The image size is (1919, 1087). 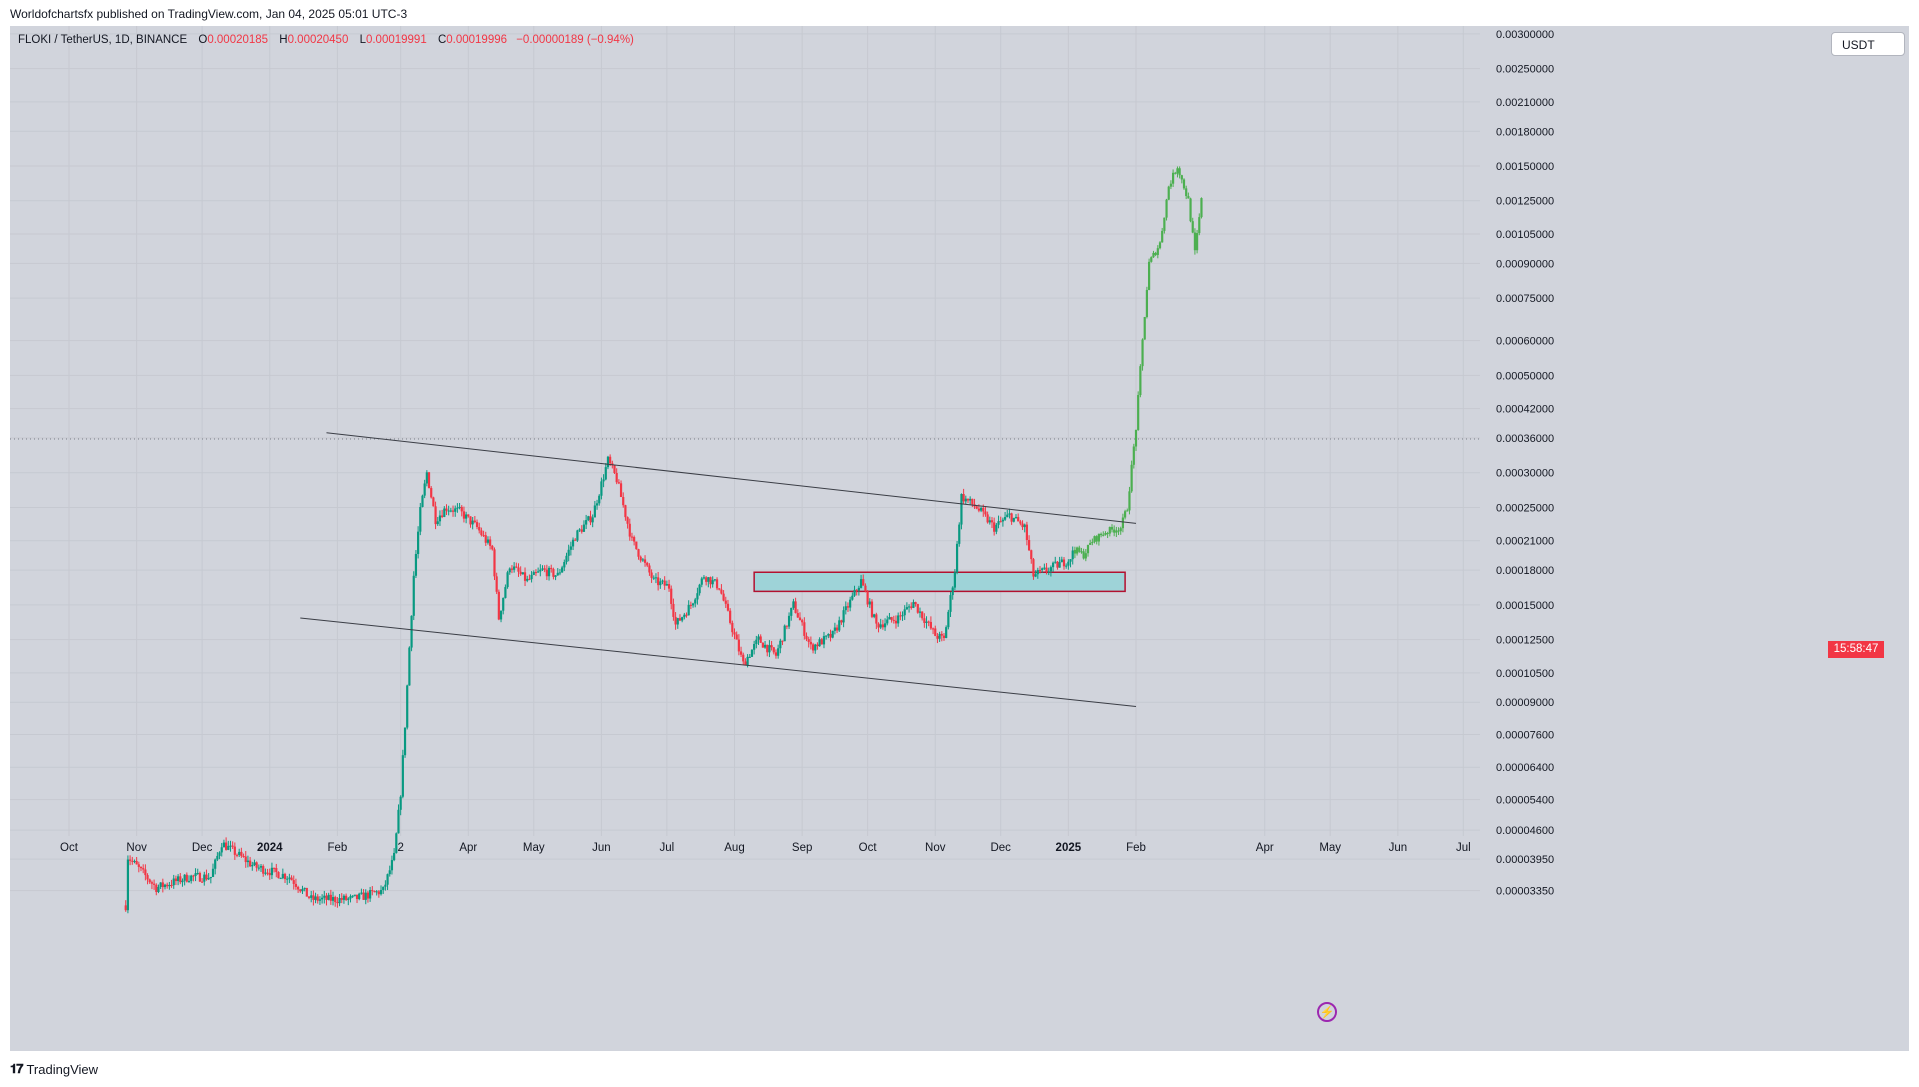 What do you see at coordinates (1525, 264) in the screenshot?
I see `price-tick-label: 0.00090000` at bounding box center [1525, 264].